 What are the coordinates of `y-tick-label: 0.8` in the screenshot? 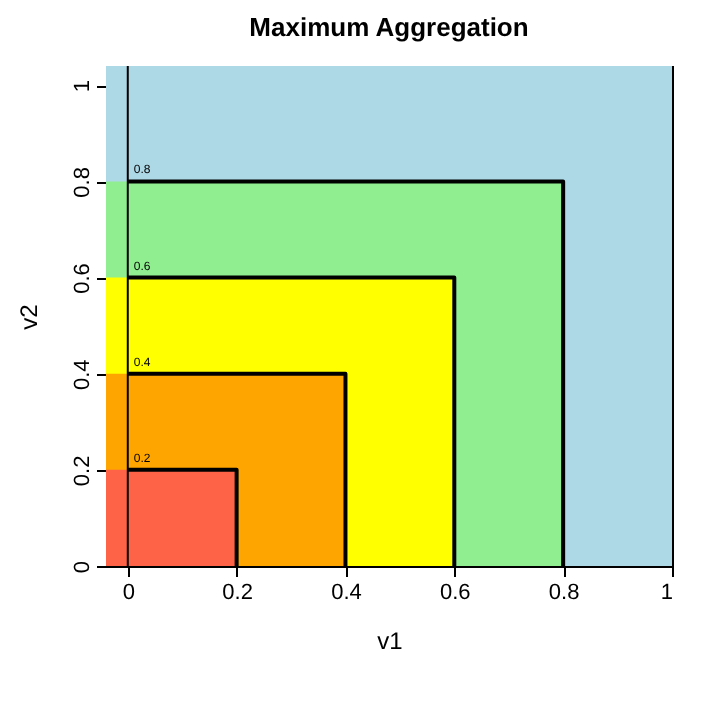 It's located at (83, 182).